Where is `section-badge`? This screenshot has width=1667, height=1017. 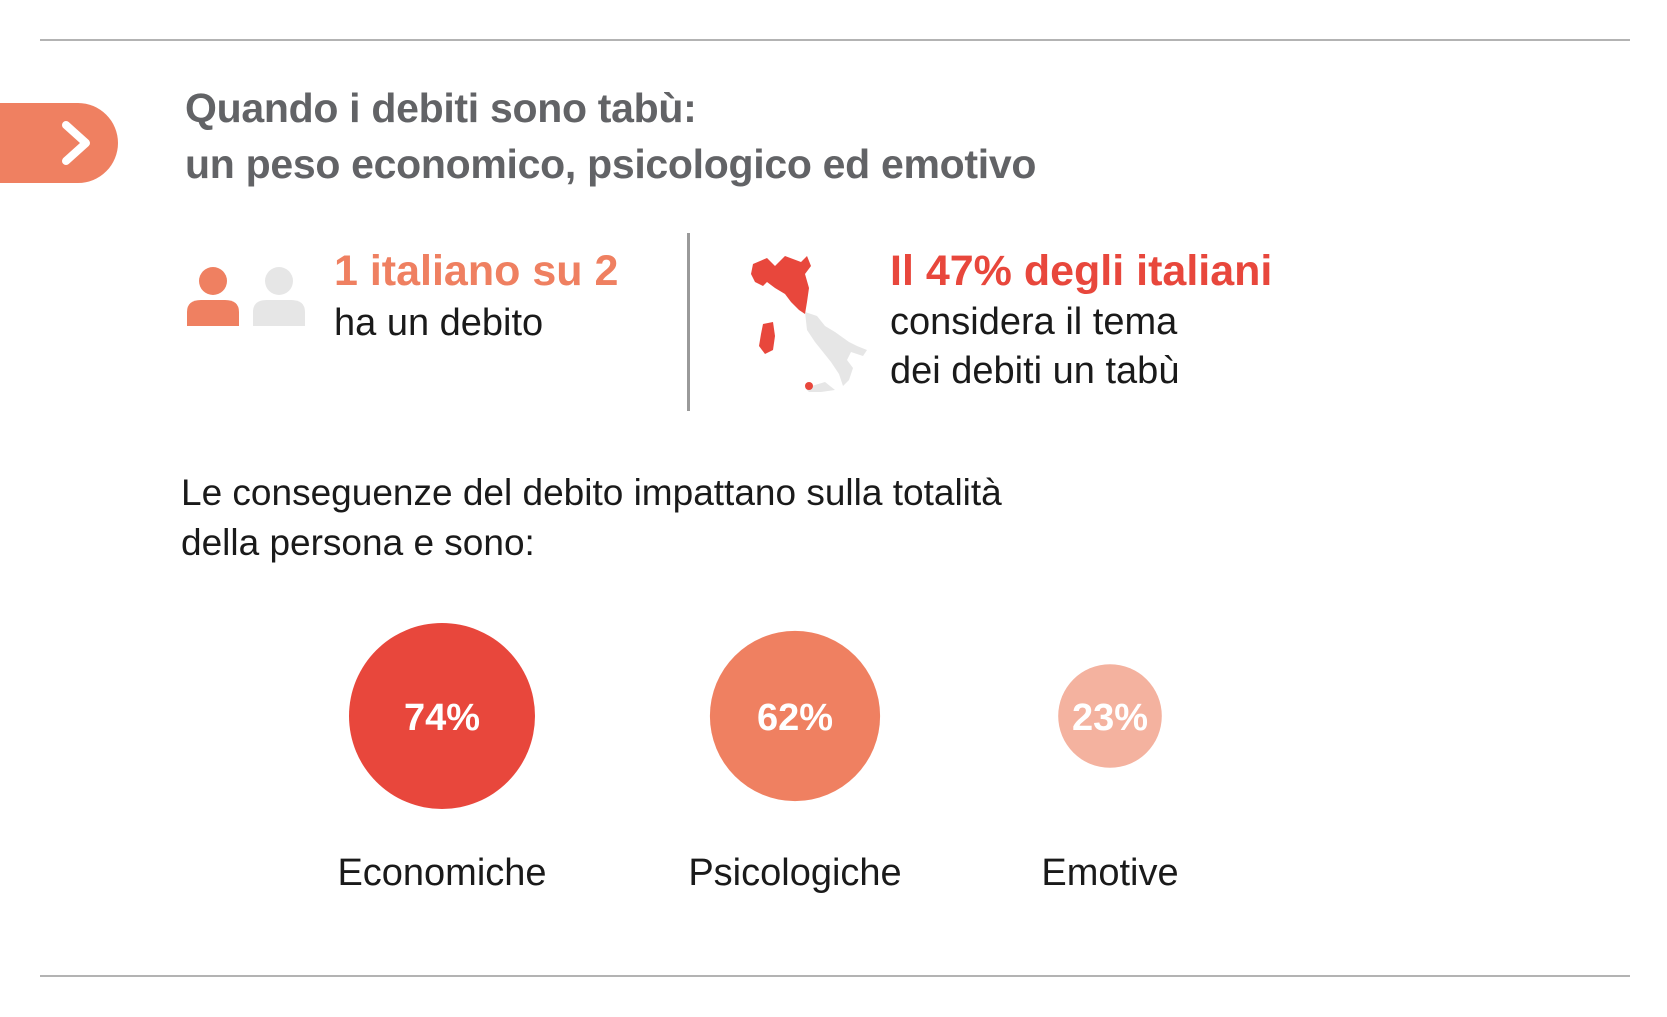 section-badge is located at coordinates (59, 143).